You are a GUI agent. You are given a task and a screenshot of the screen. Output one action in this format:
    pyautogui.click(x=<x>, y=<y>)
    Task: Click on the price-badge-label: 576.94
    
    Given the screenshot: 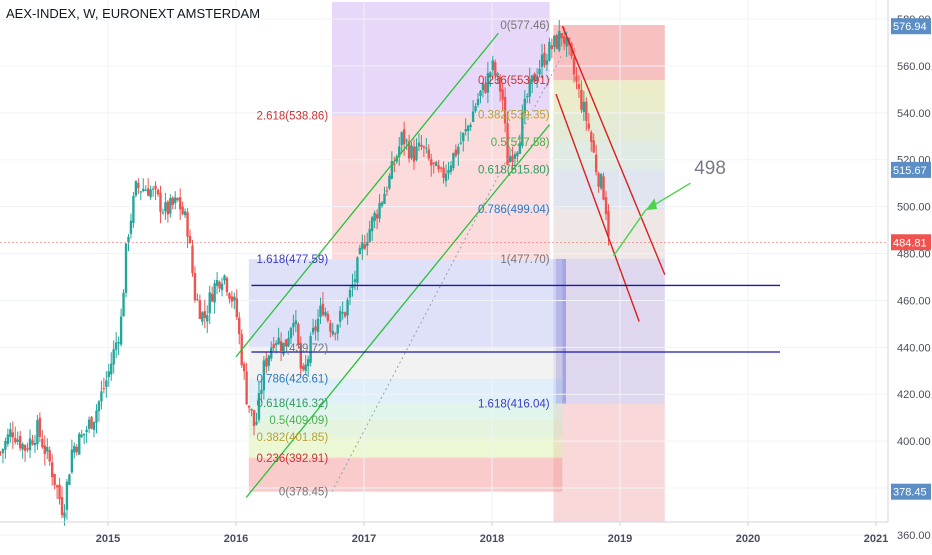 What is the action you would take?
    pyautogui.click(x=910, y=27)
    